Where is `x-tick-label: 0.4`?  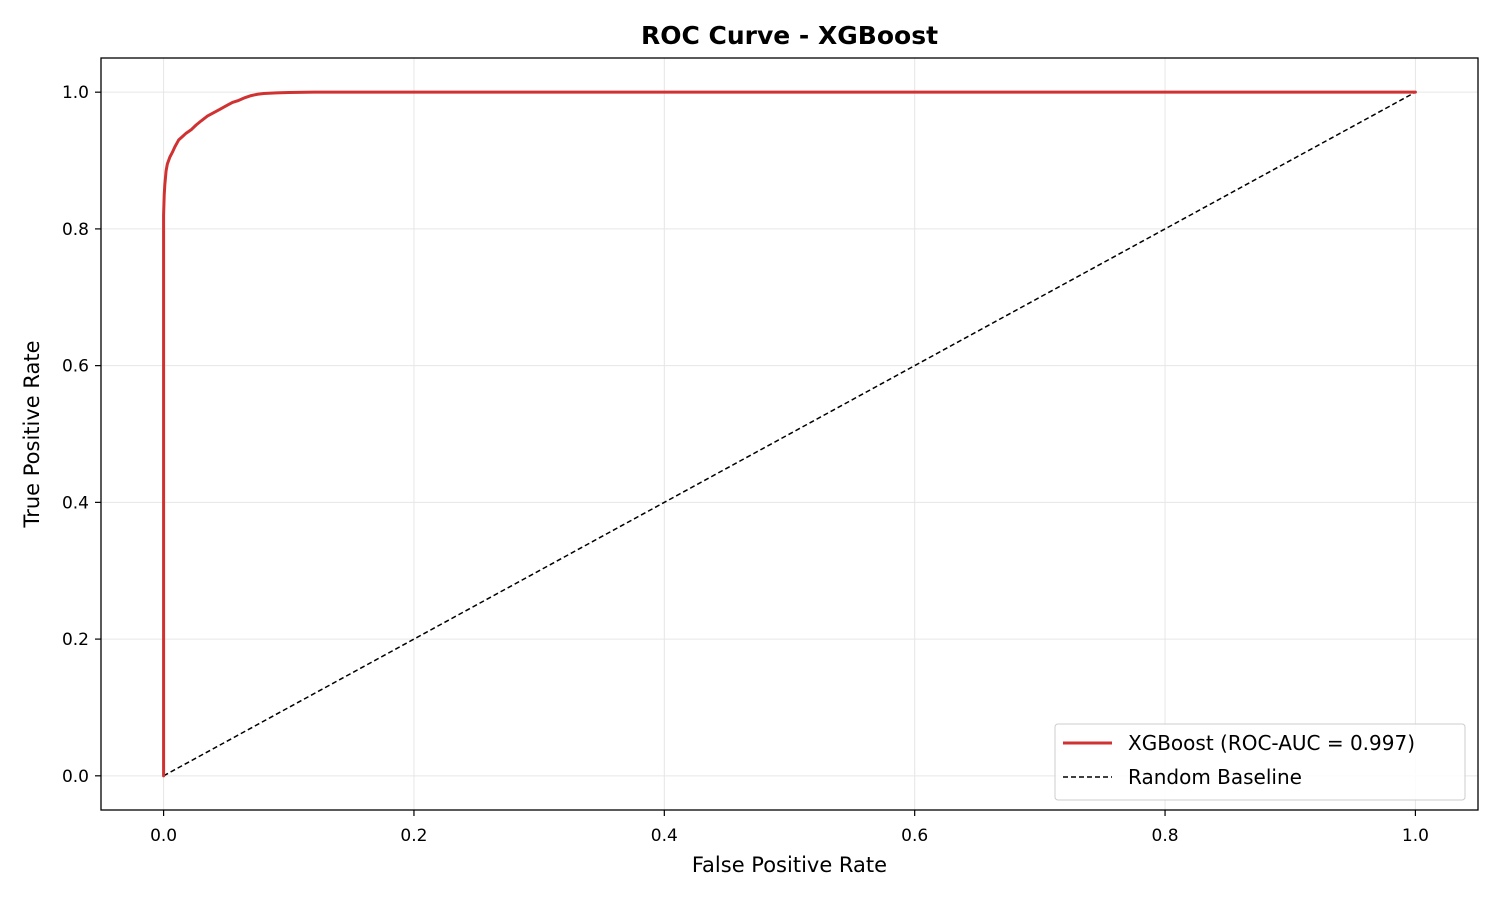
x-tick-label: 0.4 is located at coordinates (664, 836).